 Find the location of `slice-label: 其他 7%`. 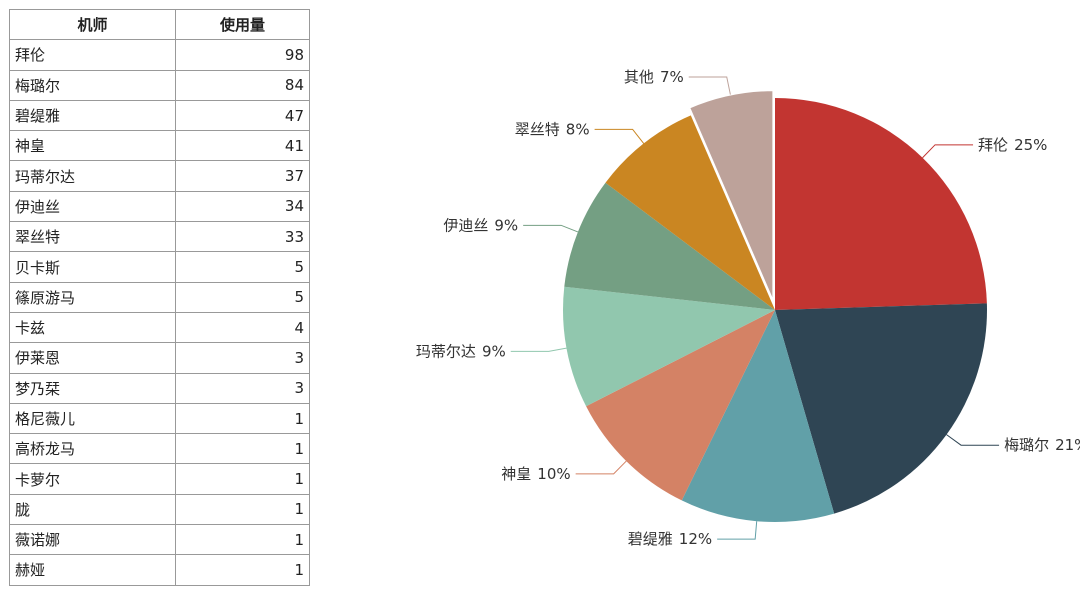

slice-label: 其他 7% is located at coordinates (654, 77).